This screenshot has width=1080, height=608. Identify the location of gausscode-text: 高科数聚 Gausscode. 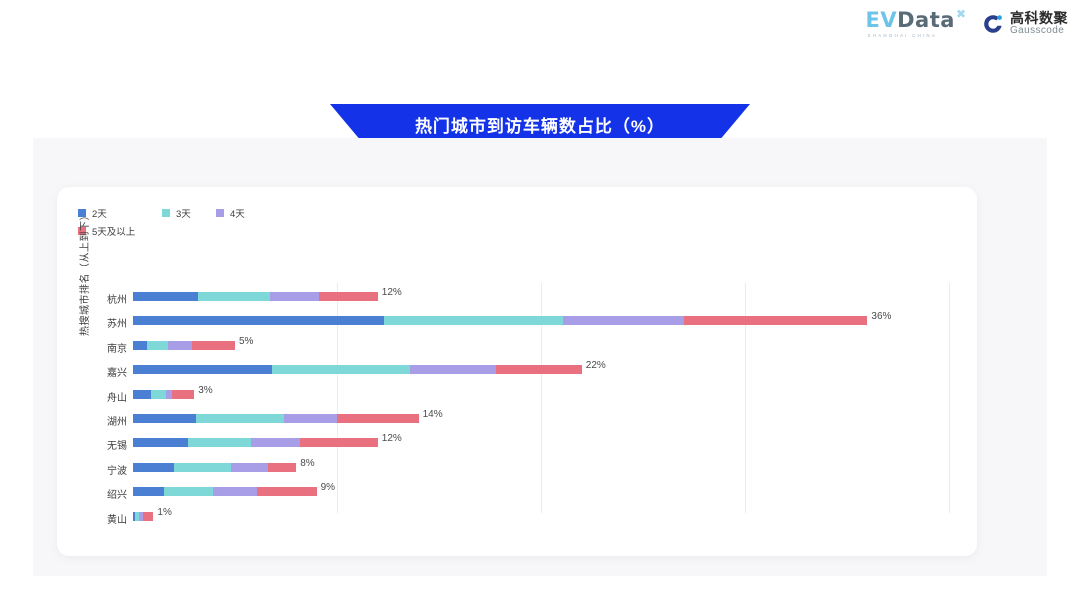
(1039, 23).